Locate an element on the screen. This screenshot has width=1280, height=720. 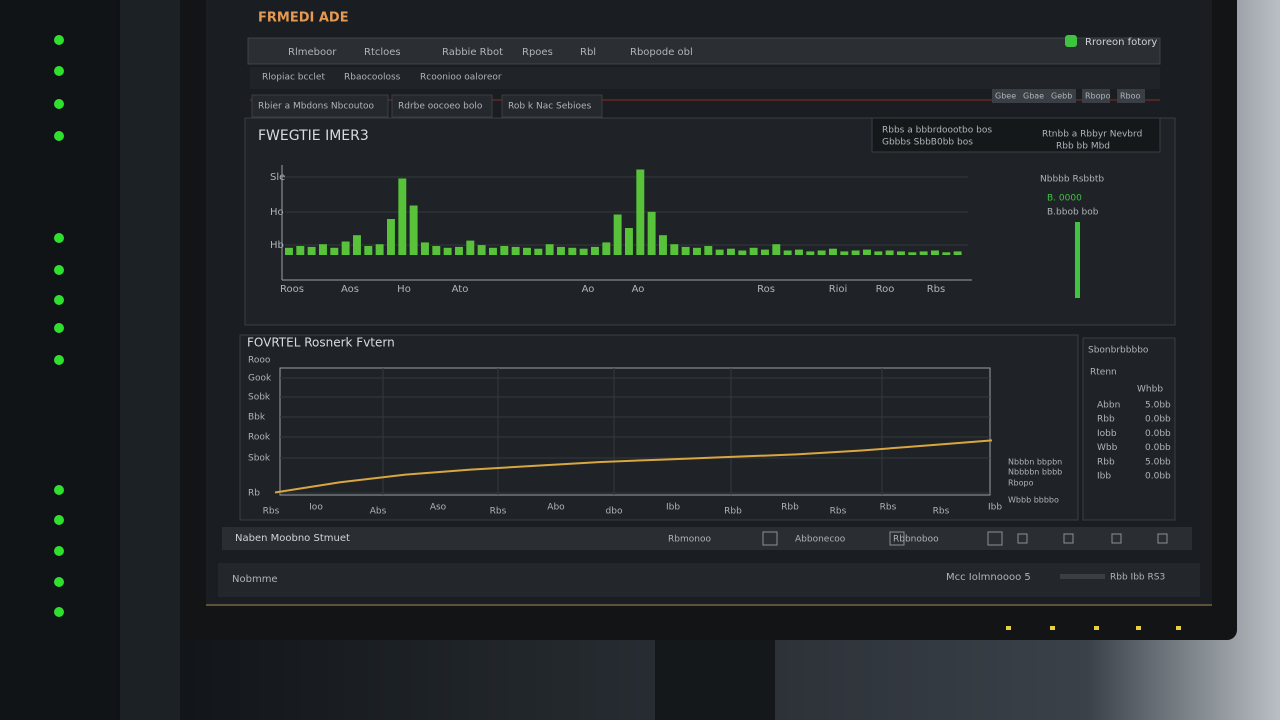
line-series is located at coordinates (633, 466).